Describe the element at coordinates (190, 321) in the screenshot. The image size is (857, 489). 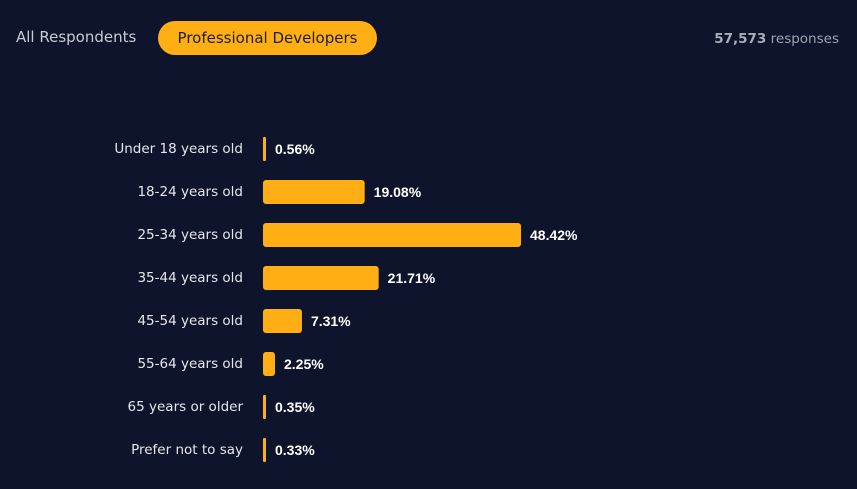
I see `category-label: 45-54 years old` at that location.